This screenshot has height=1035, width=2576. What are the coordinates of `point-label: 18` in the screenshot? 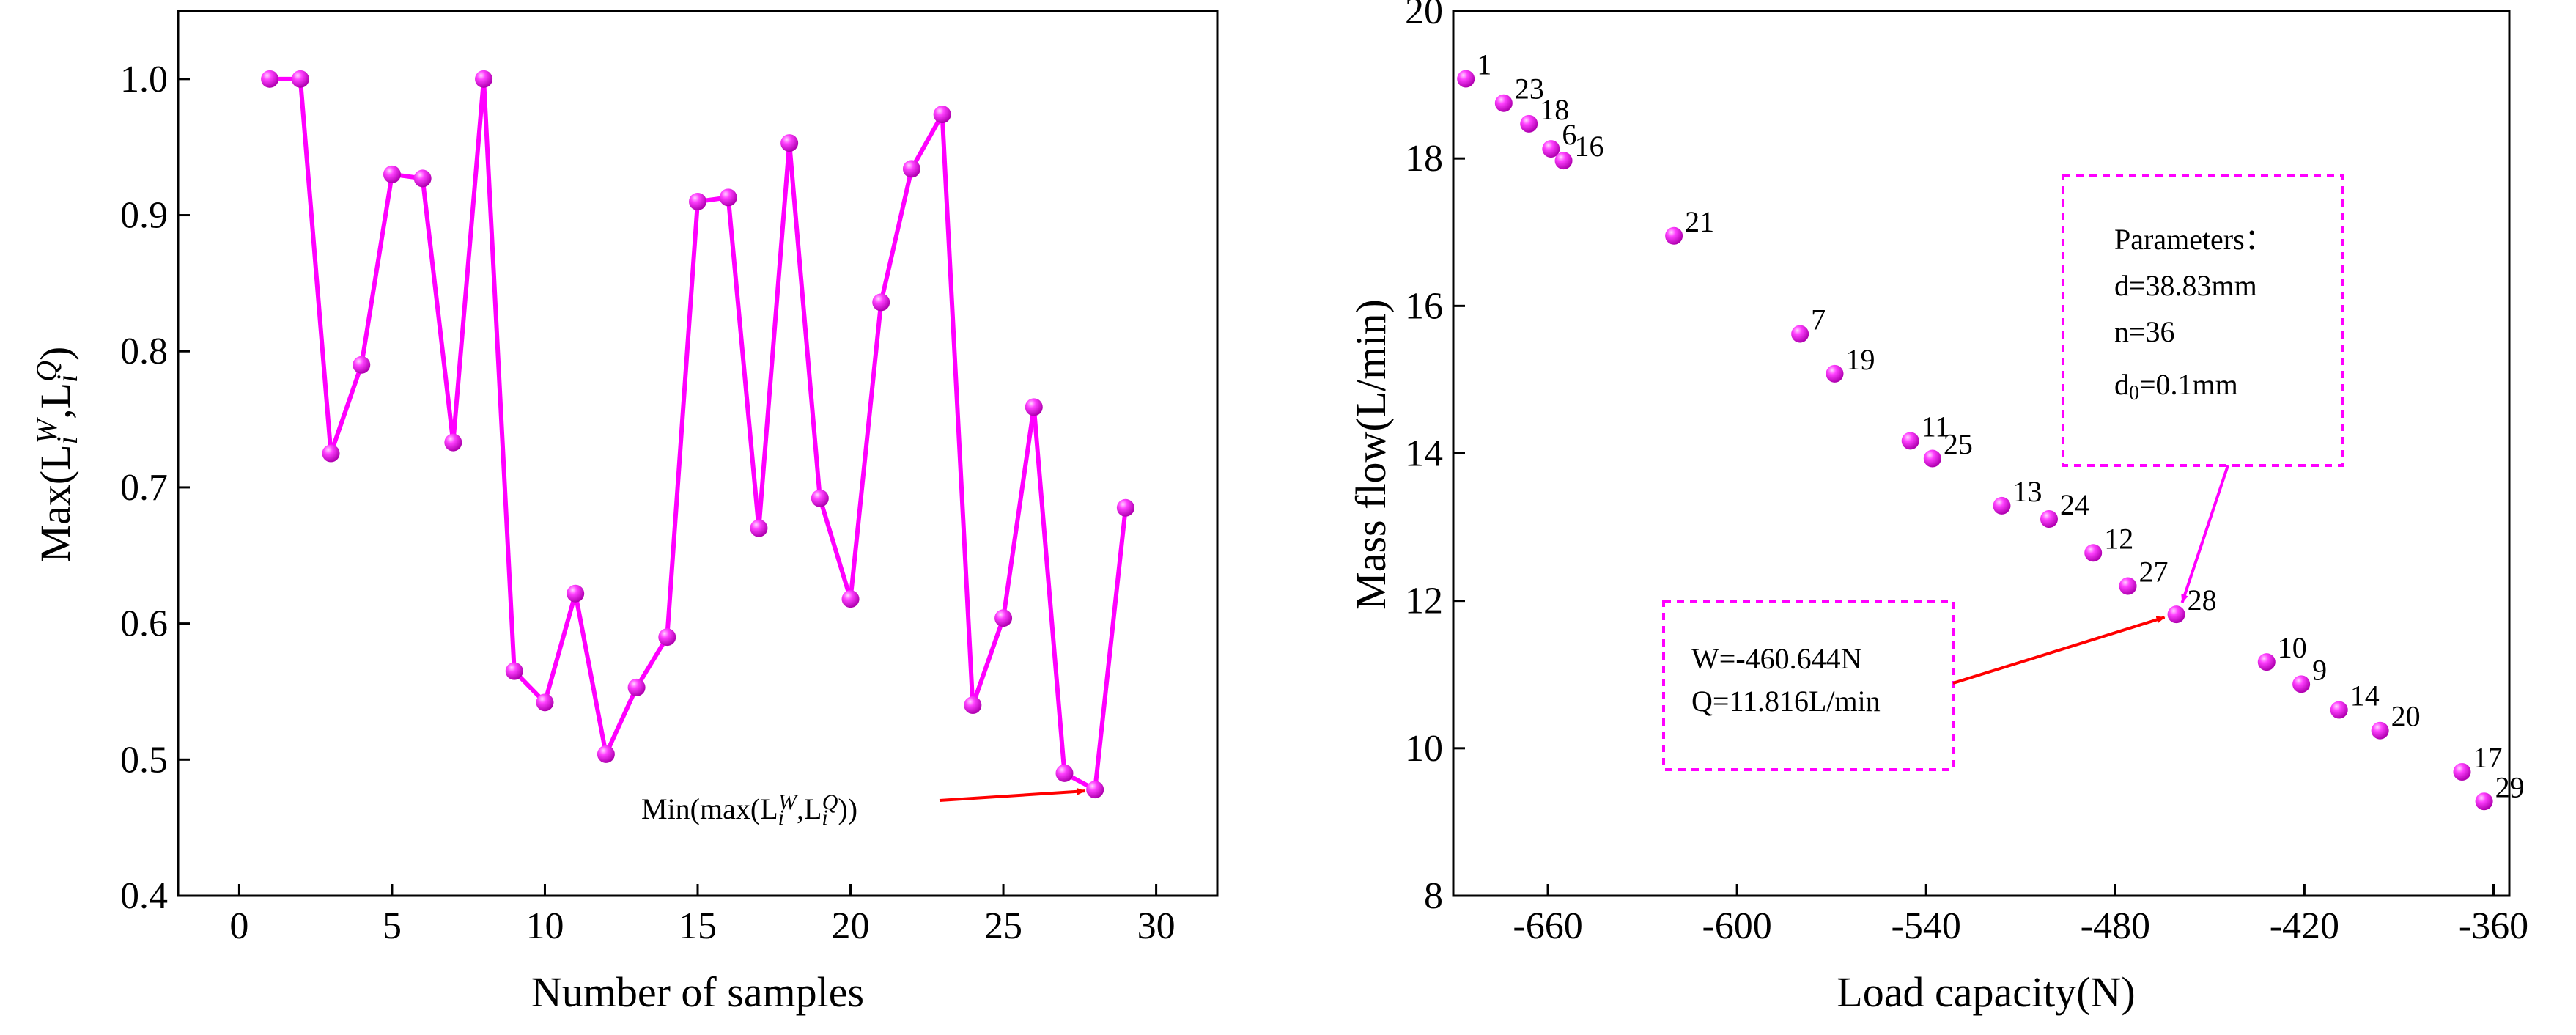 It's located at (1554, 110).